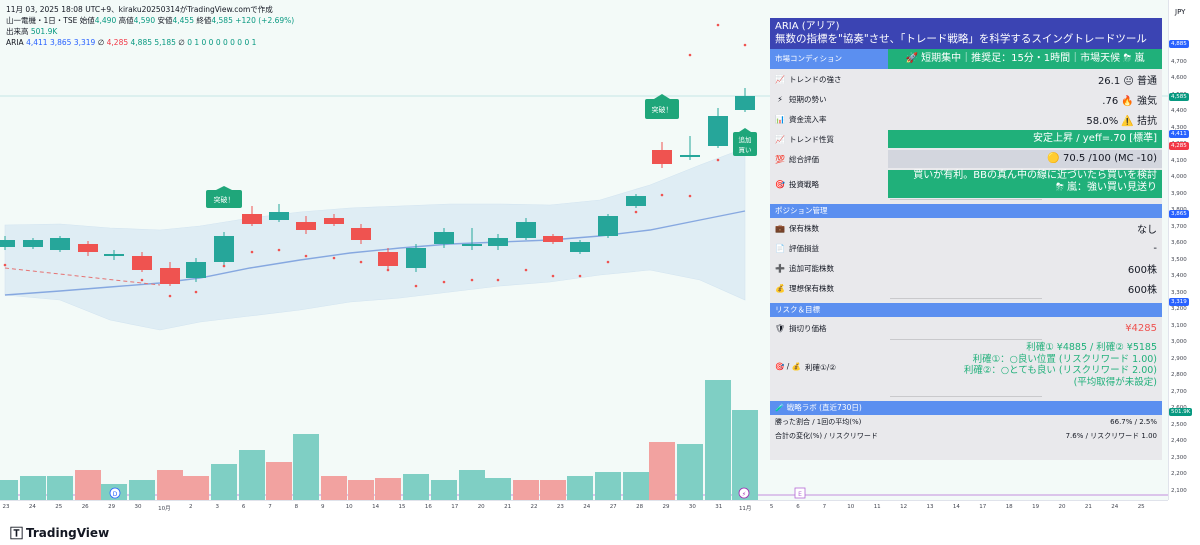 This screenshot has width=1200, height=545. I want to click on lab-value: 7.6% / リスクリワード 1.00, so click(1111, 436).